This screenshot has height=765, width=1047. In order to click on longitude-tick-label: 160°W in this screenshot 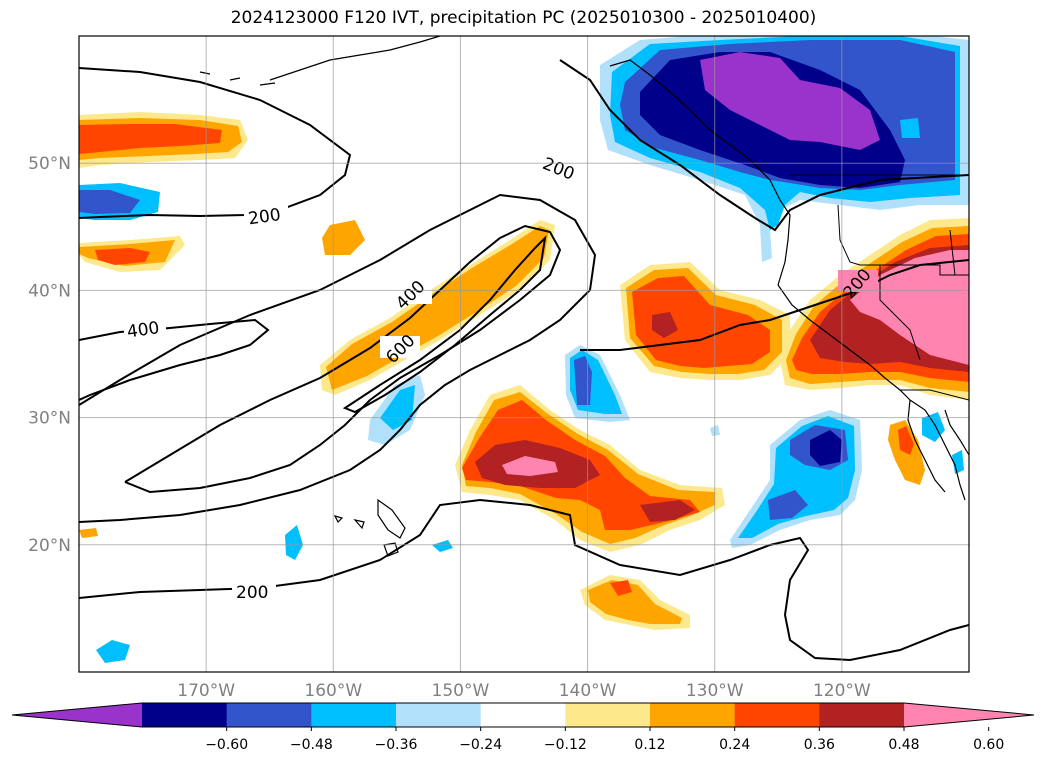, I will do `click(333, 691)`.